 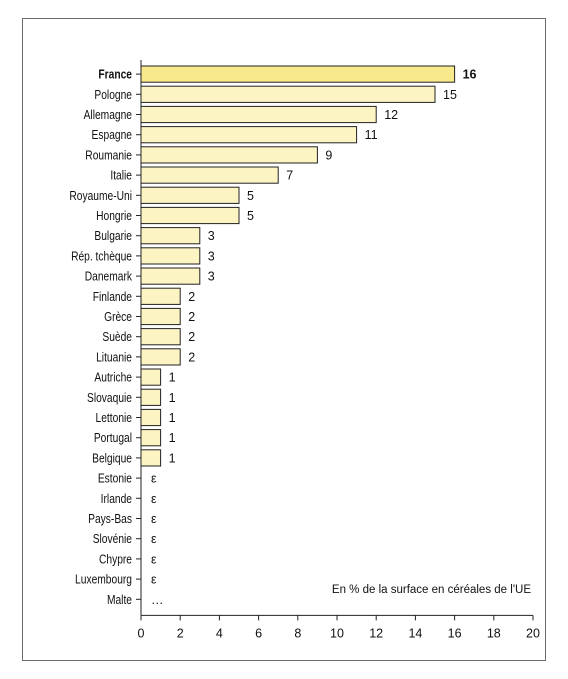 What do you see at coordinates (141, 633) in the screenshot?
I see `x-tick-label-0: 0` at bounding box center [141, 633].